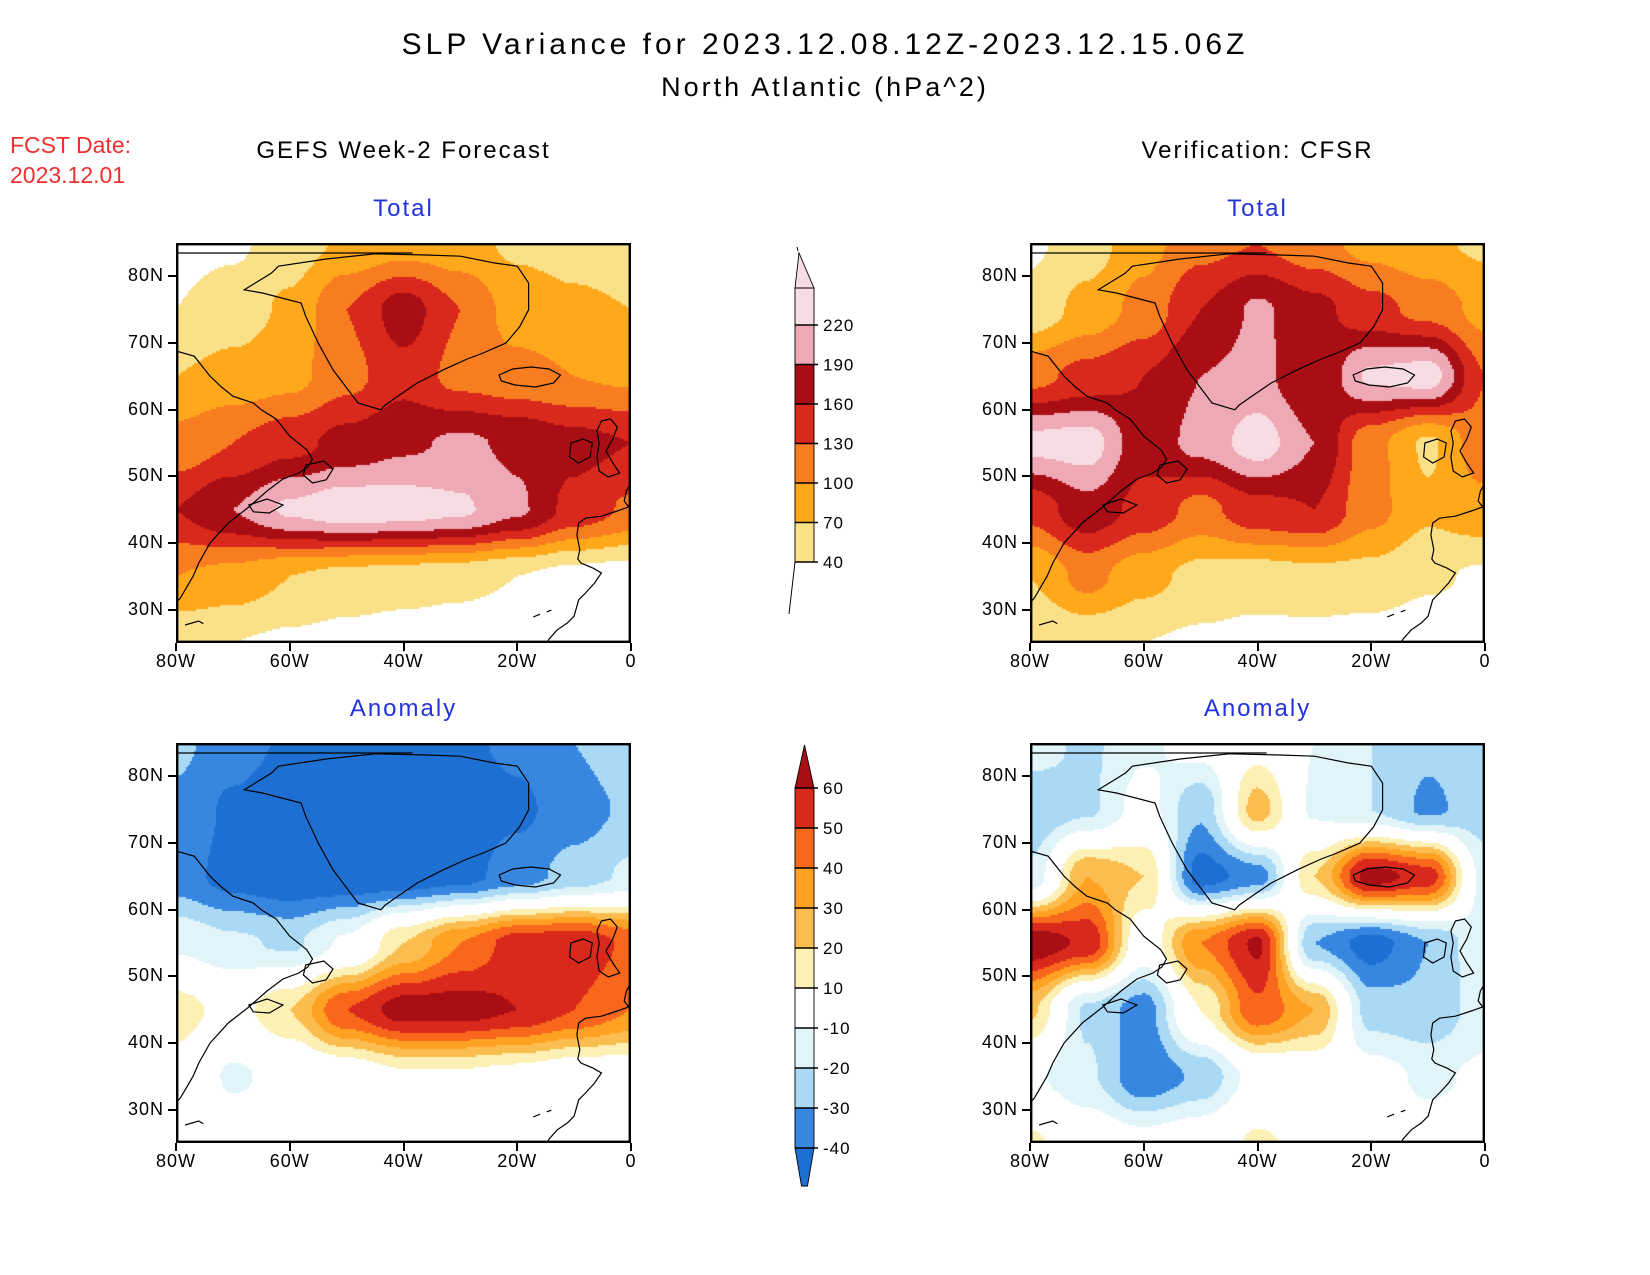 The width and height of the screenshot is (1650, 1275). What do you see at coordinates (403, 208) in the screenshot?
I see `panel-title-gefs-total: Total` at bounding box center [403, 208].